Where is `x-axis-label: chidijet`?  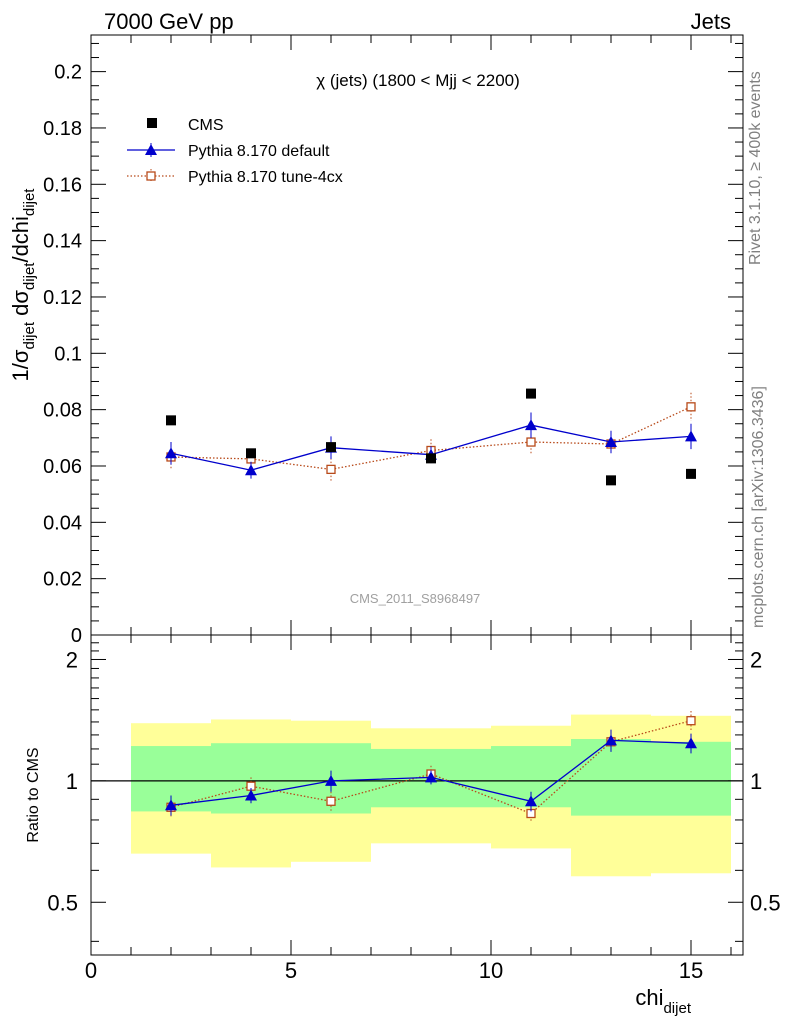
x-axis-label: chidijet is located at coordinates (663, 1001).